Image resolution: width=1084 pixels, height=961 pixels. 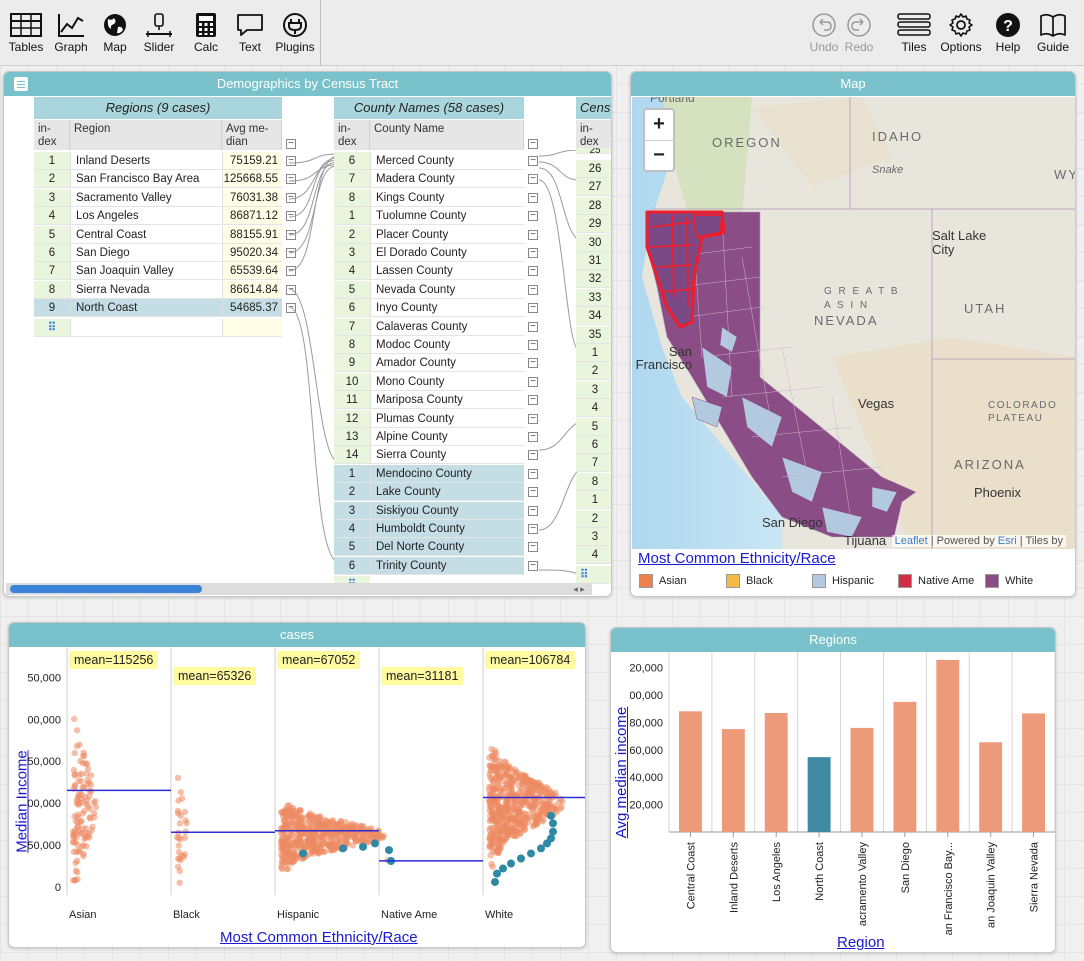 I want to click on county-index-cell: 6, so click(x=352, y=308).